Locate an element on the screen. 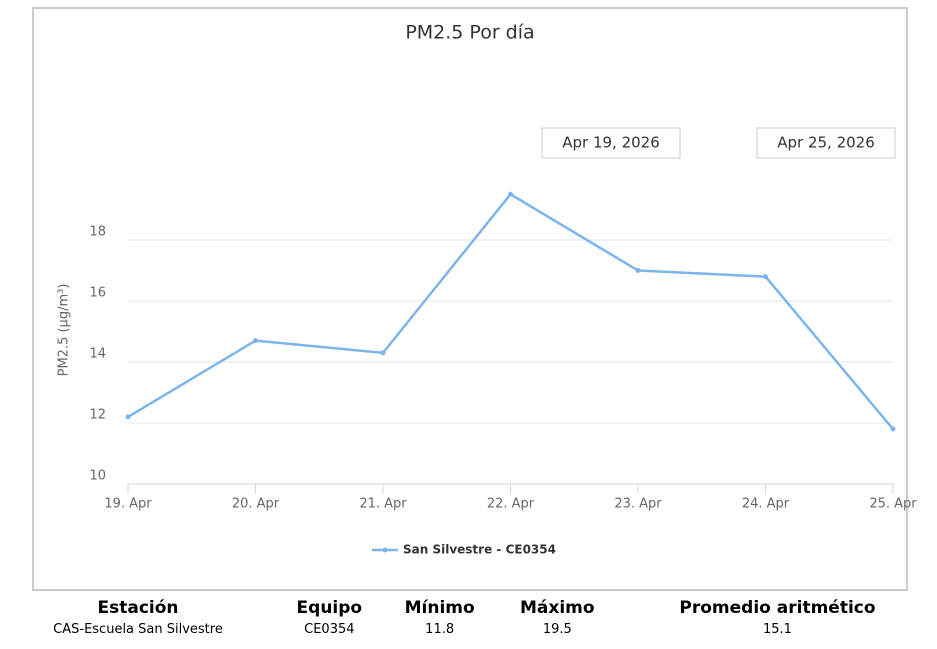  table-cell: 11.8 is located at coordinates (440, 629).